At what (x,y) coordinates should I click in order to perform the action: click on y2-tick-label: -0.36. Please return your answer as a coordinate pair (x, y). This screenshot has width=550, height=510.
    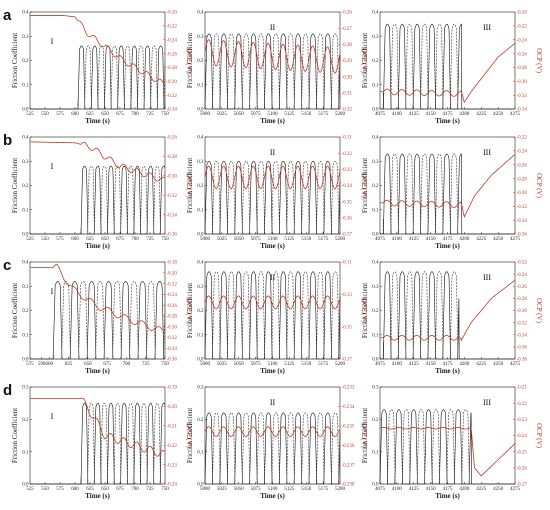
    Looking at the image, I should click on (347, 219).